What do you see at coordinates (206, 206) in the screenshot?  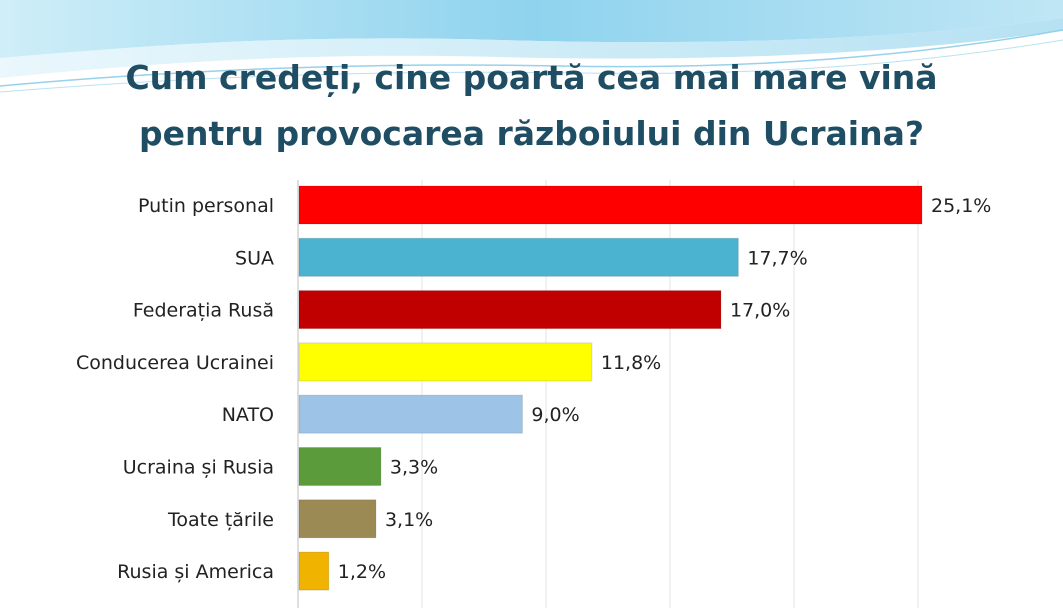 I see `category-label-0: Putin personal` at bounding box center [206, 206].